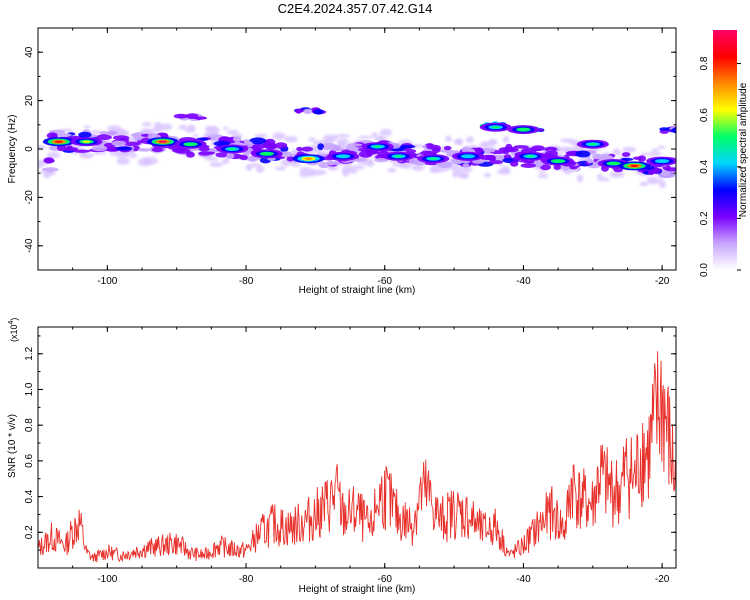  Describe the element at coordinates (704, 166) in the screenshot. I see `colorbar-tick-label: 0.4` at that location.